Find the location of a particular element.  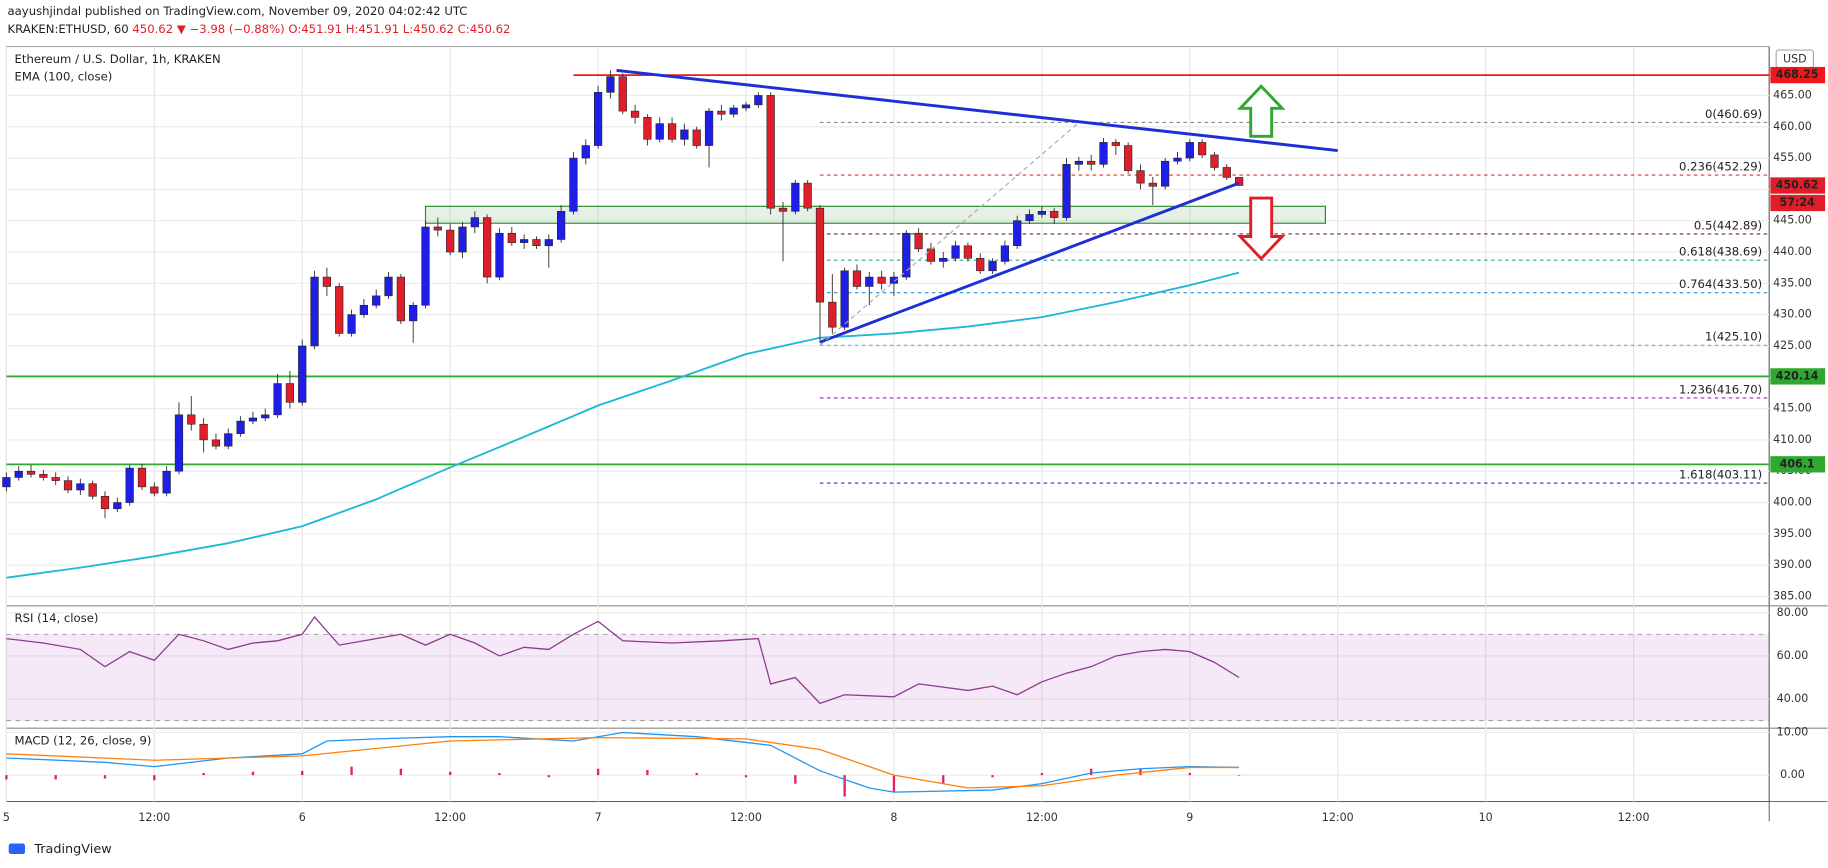

change: ▼ −3.98 (−0.88%) is located at coordinates (231, 29).